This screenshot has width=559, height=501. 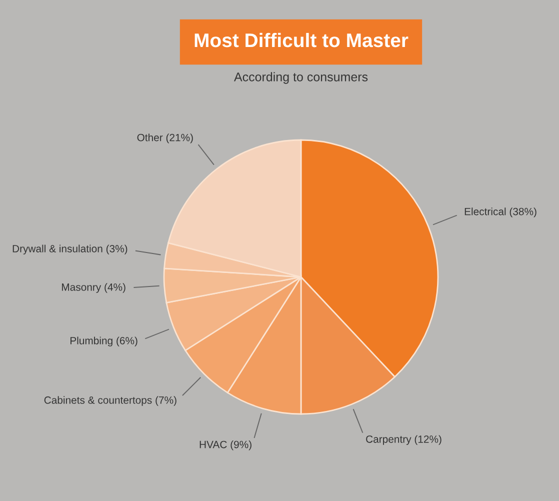 I want to click on slice-label: Drywall & insulation (3%), so click(x=70, y=249).